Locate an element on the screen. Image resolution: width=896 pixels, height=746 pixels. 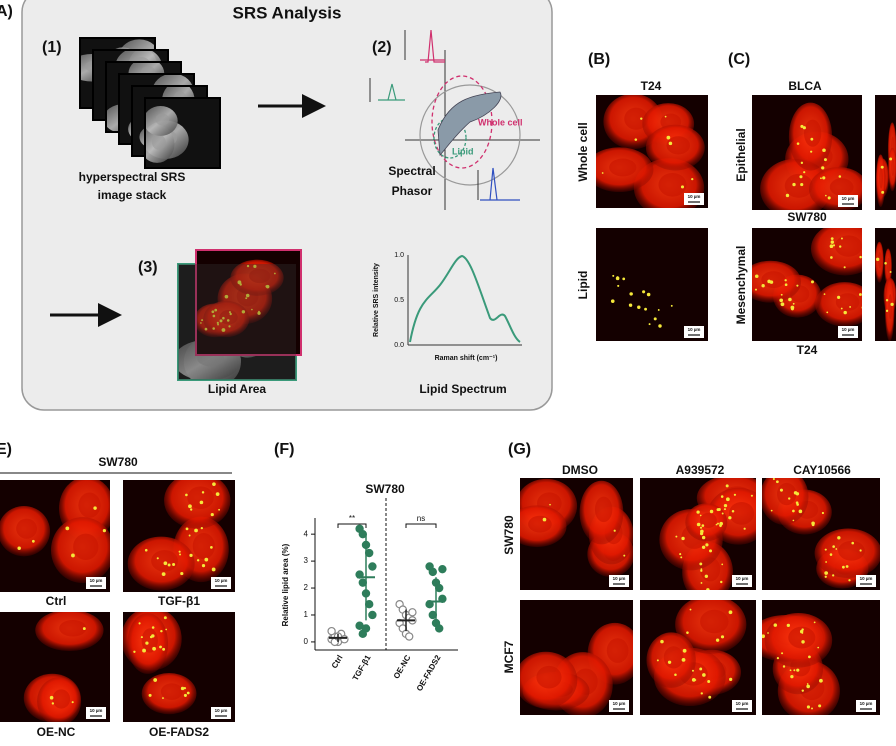
panel-label: E) is located at coordinates (6, 449).